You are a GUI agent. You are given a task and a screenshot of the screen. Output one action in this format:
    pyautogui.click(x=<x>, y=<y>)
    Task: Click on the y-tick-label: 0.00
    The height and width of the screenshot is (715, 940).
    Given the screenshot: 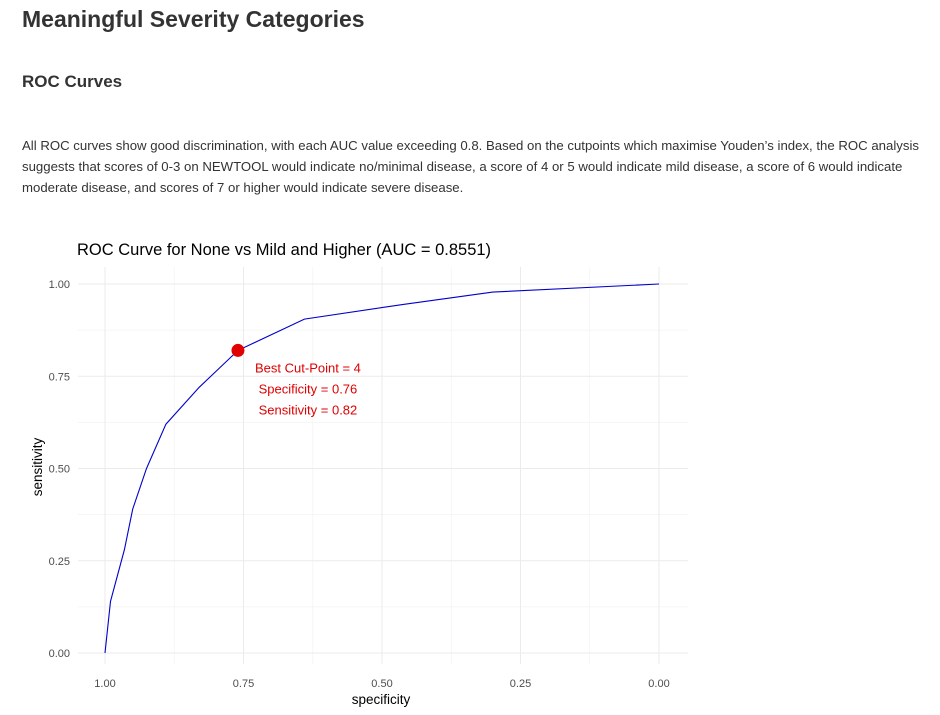 What is the action you would take?
    pyautogui.click(x=59, y=654)
    